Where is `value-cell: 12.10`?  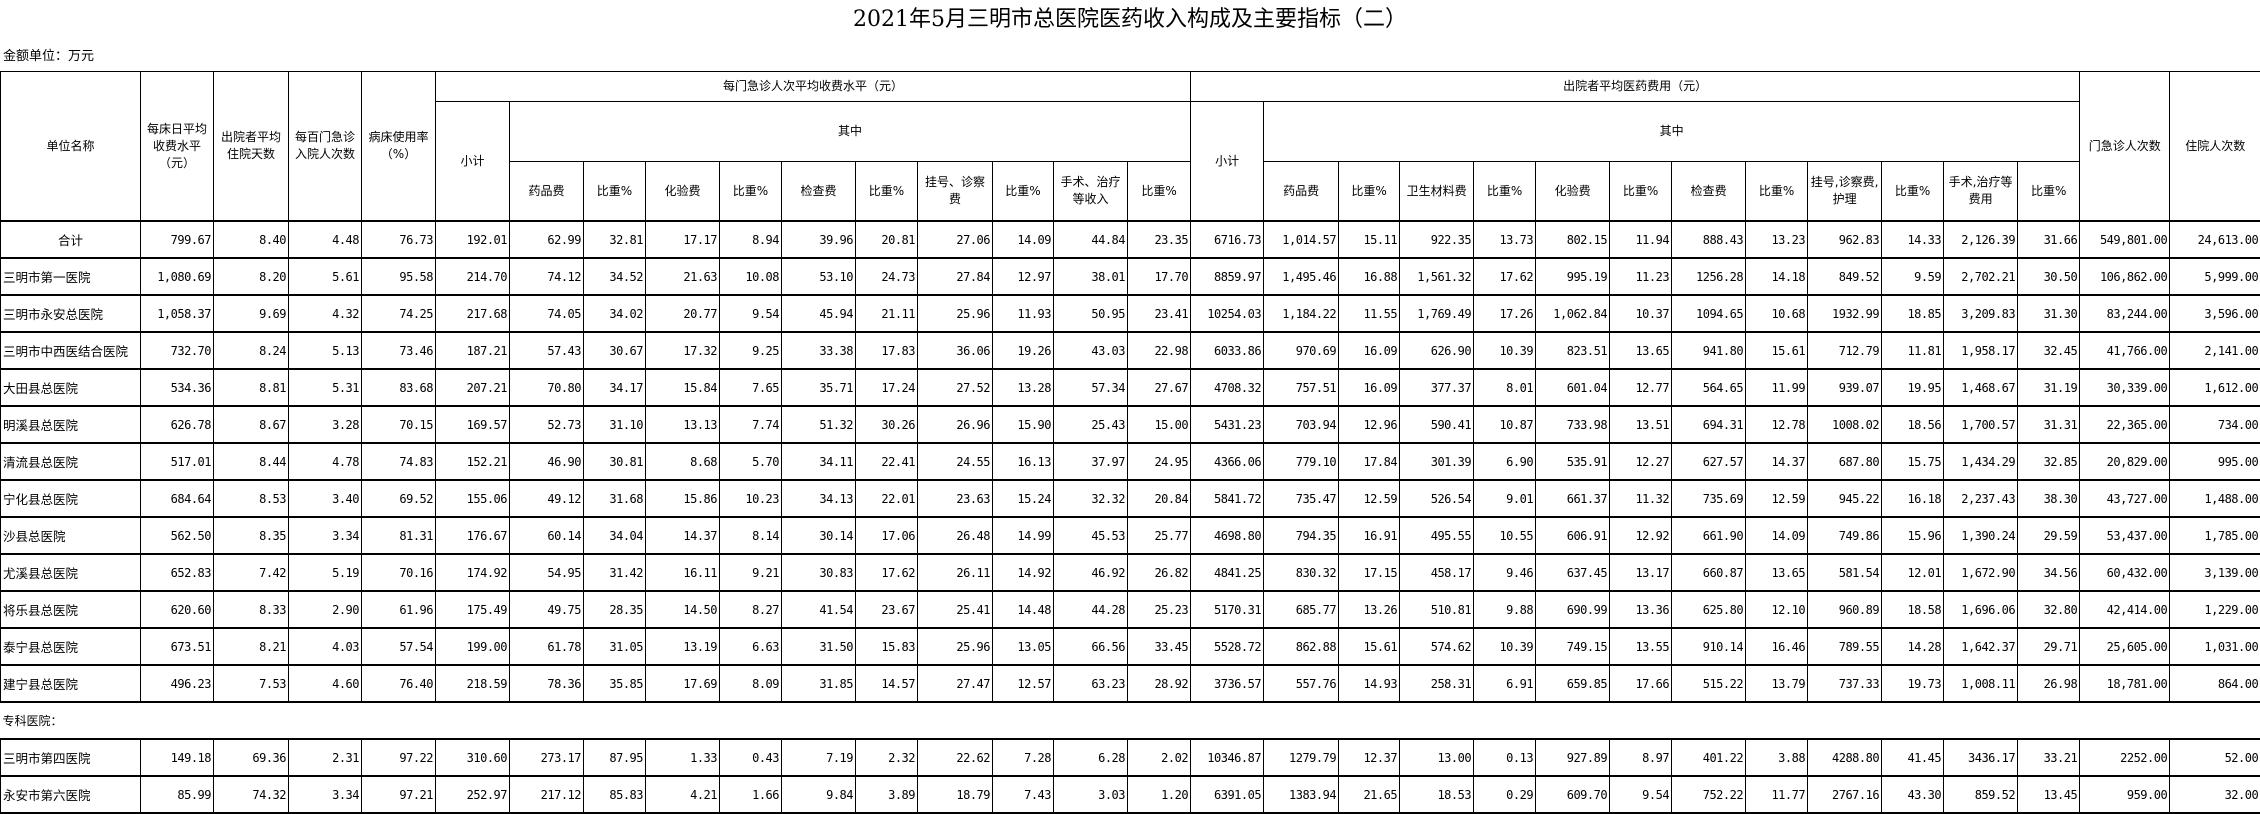 value-cell: 12.10 is located at coordinates (1777, 609).